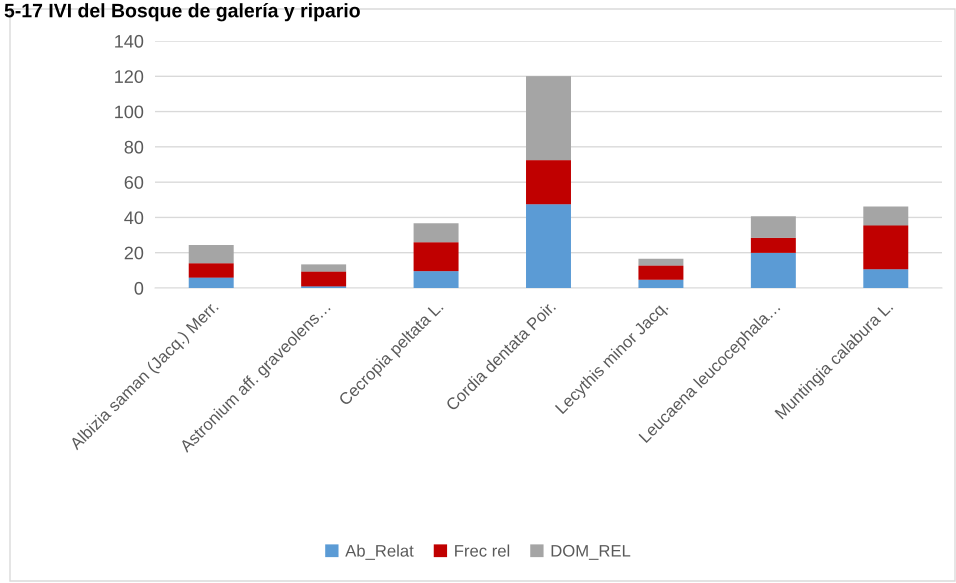 This screenshot has height=583, width=956. What do you see at coordinates (129, 41) in the screenshot?
I see `y-tick-label: 140` at bounding box center [129, 41].